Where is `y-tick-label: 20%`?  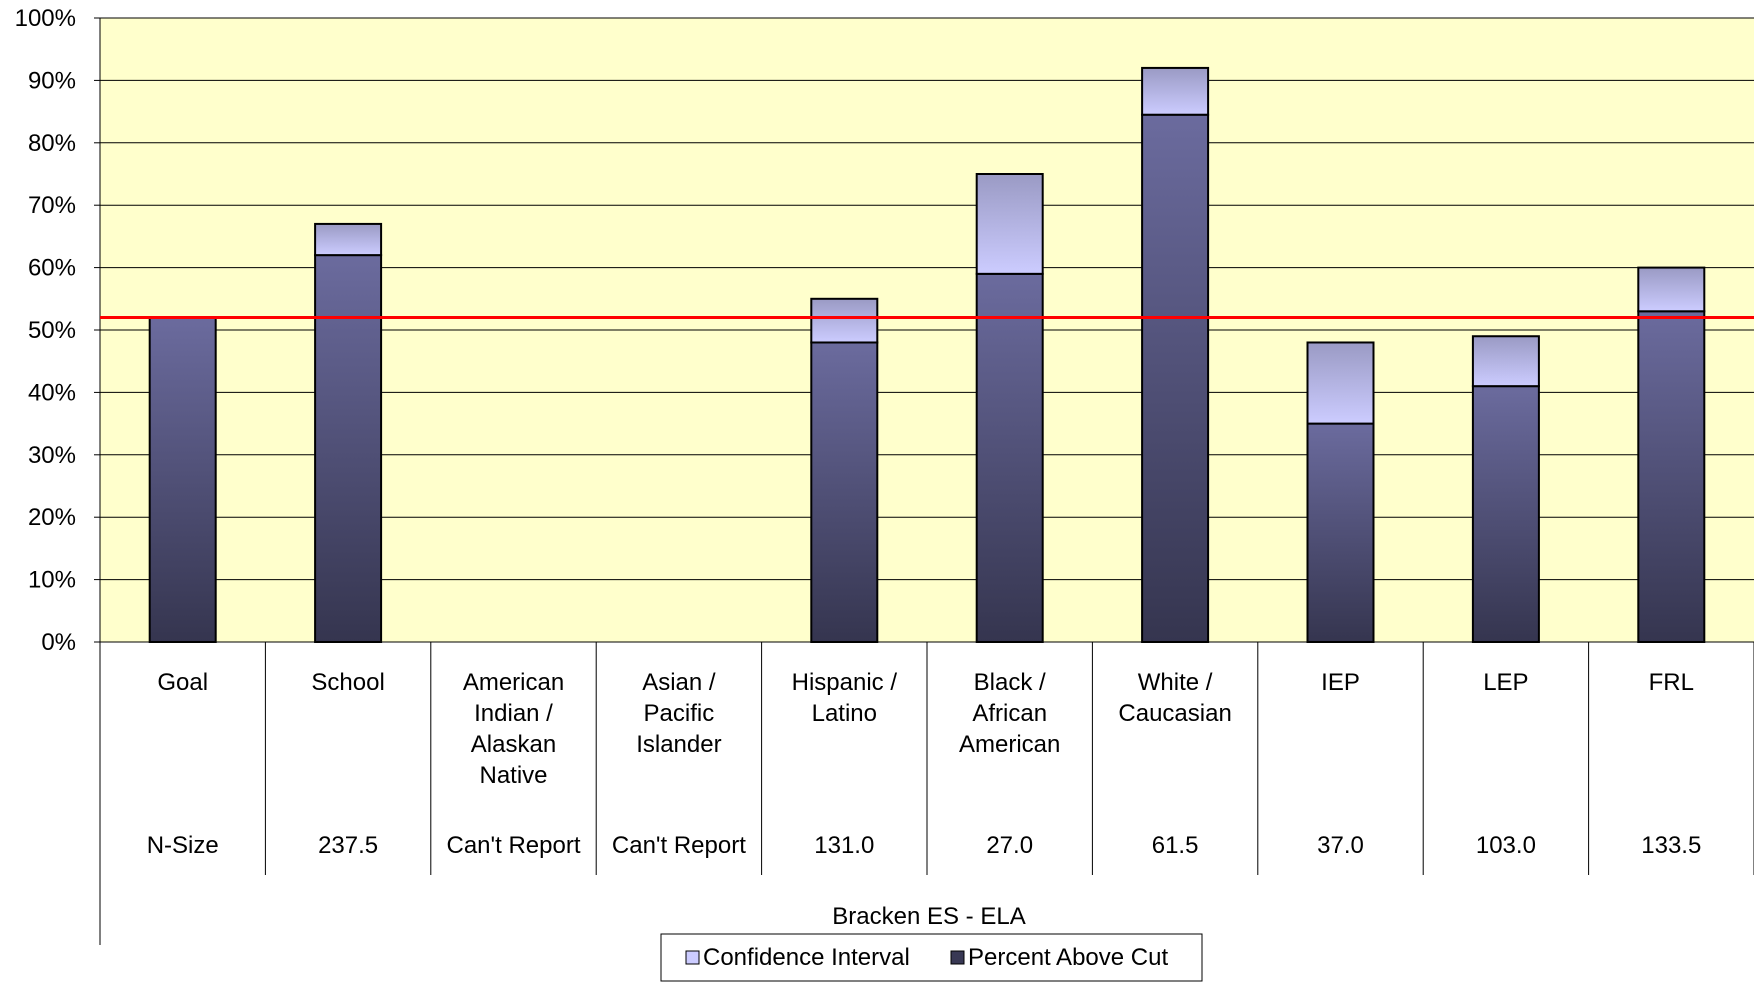
y-tick-label: 20% is located at coordinates (52, 517).